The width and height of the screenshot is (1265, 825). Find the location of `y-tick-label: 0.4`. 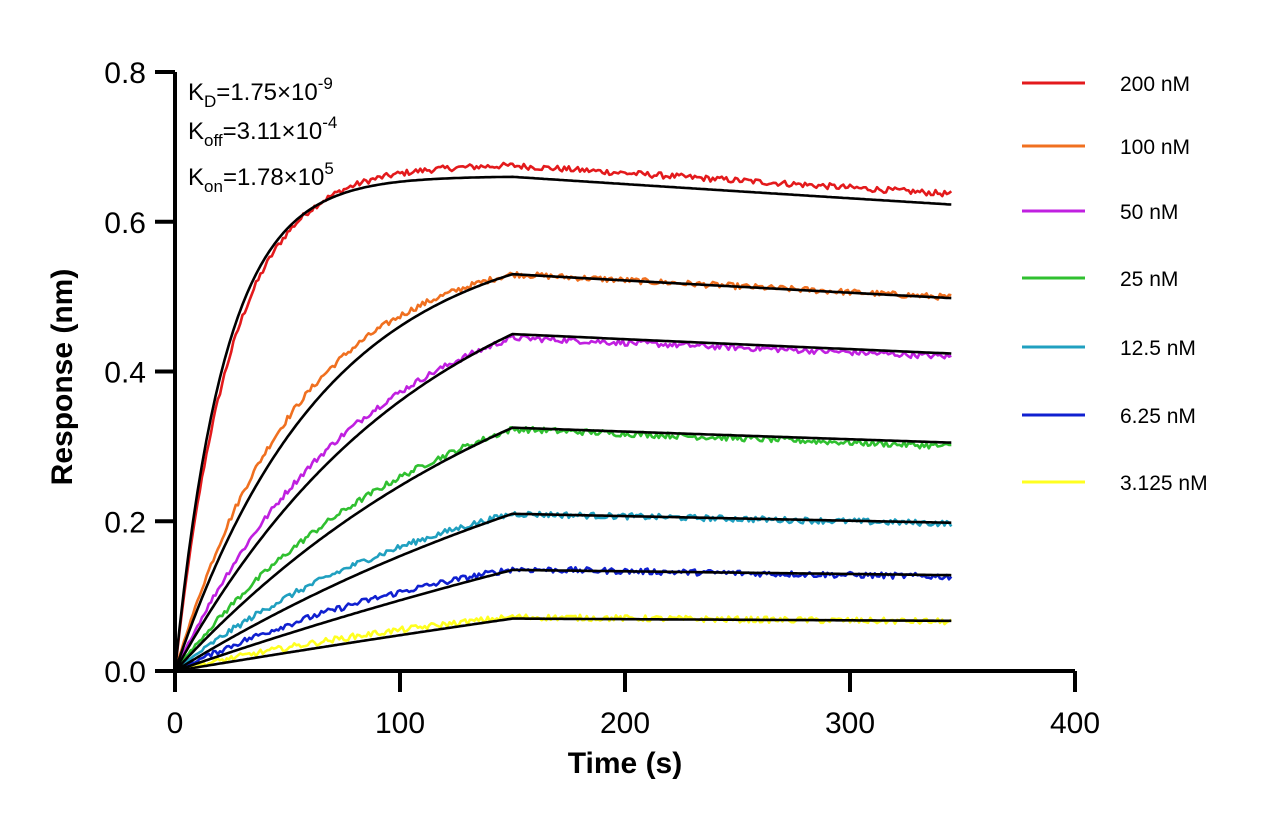

y-tick-label: 0.4 is located at coordinates (125, 373).